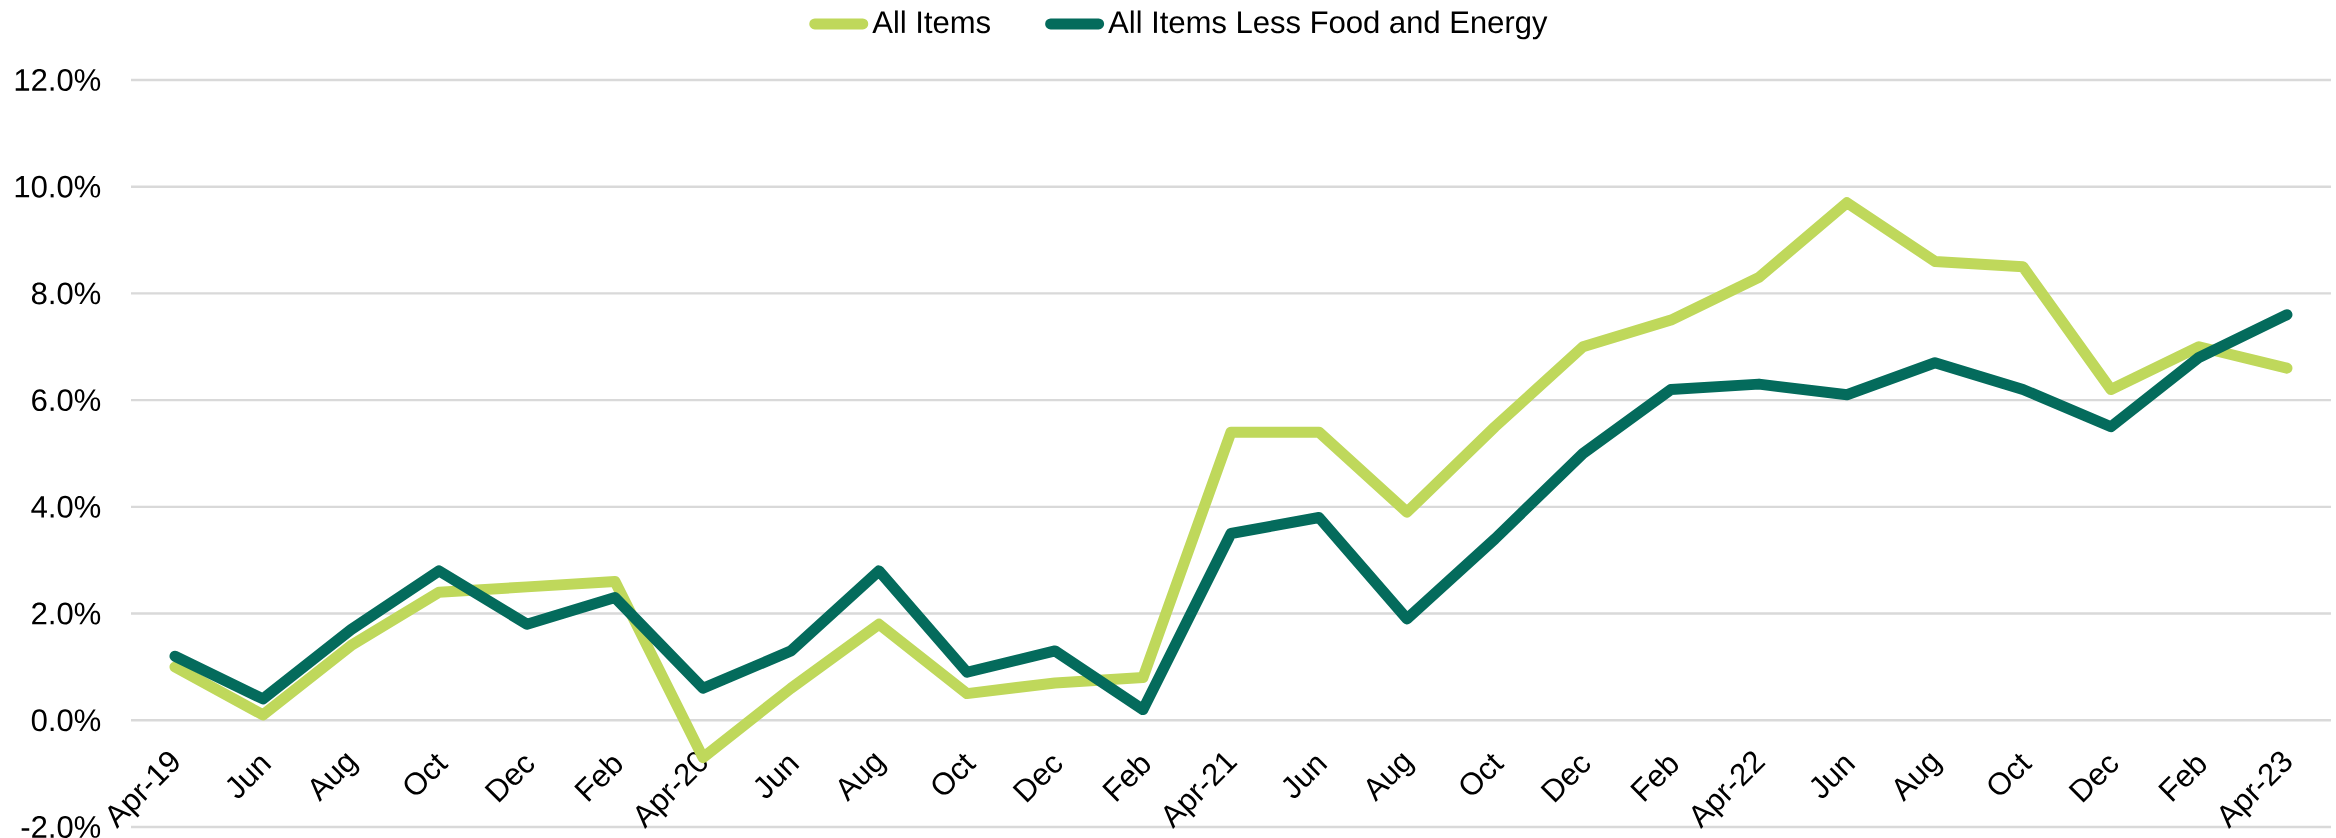  Describe the element at coordinates (61, 827) in the screenshot. I see `y-tick-label: -2.0%` at that location.